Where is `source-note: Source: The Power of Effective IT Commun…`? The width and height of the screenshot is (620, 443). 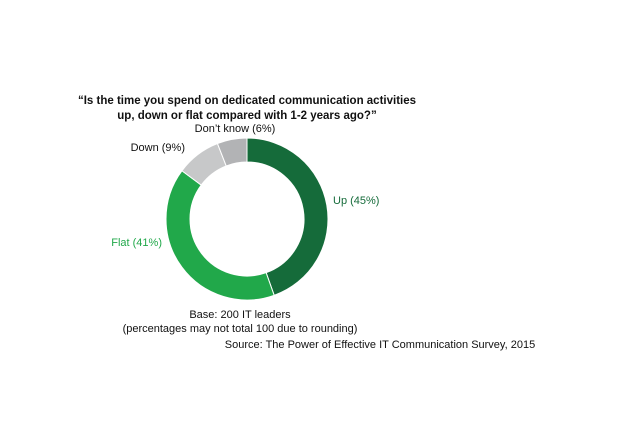
source-note: Source: The Power of Effective IT Commun… is located at coordinates (380, 345).